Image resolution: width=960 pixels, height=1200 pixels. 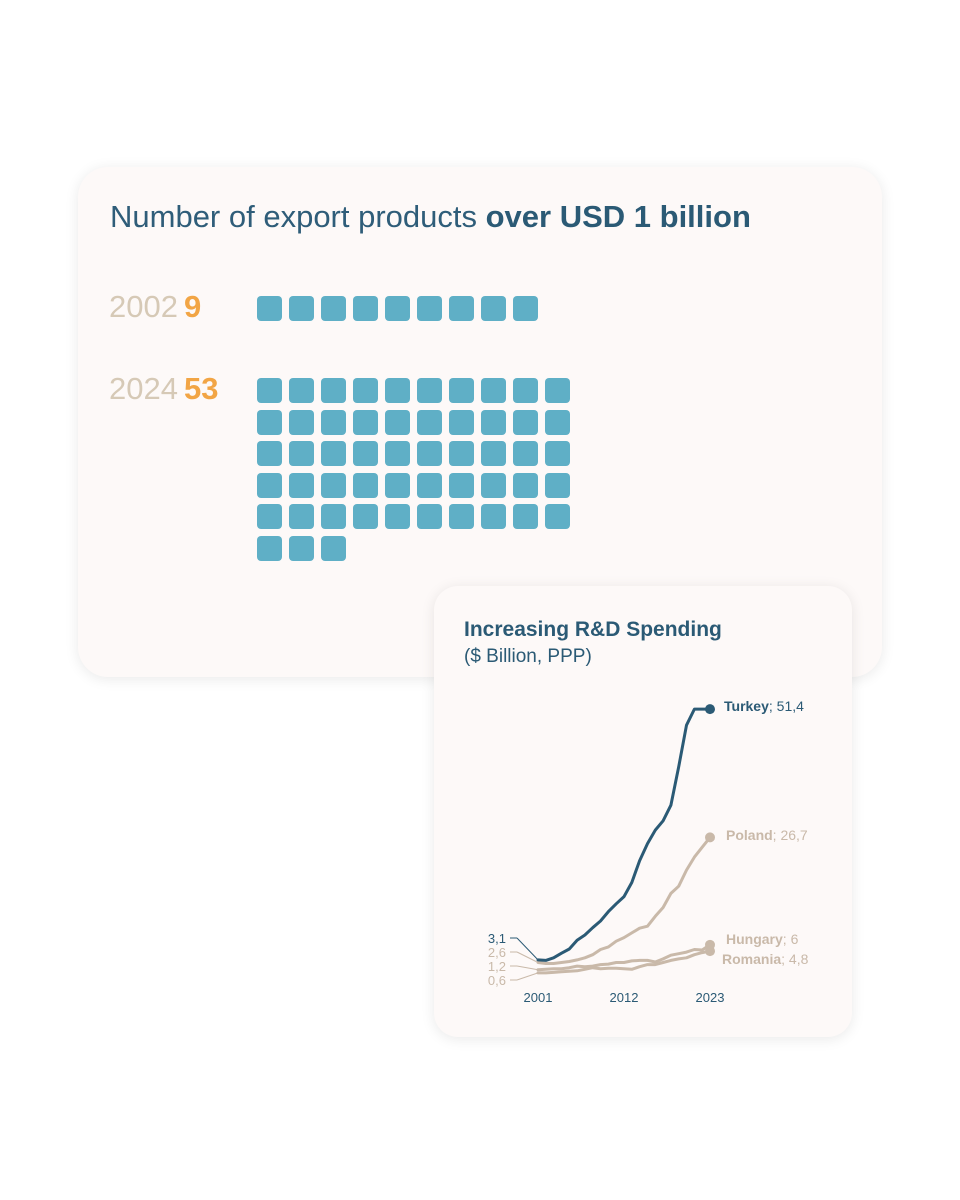 I want to click on series-name: Romania, so click(x=751, y=959).